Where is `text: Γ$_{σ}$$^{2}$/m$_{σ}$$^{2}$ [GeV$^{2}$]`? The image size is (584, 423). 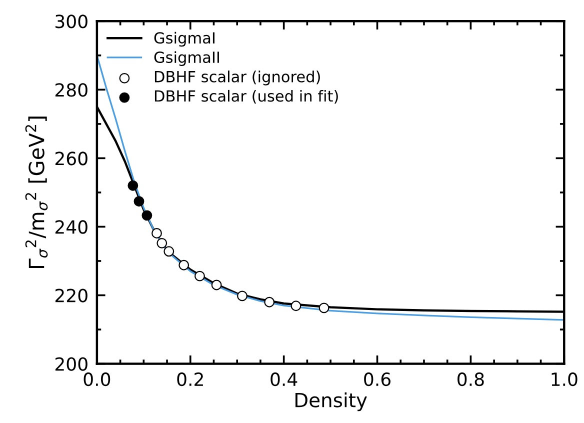 text: Γ$_{σ}$$^{2}$/m$_{σ}$$^{2}$ [GeV$^{2}$] is located at coordinates (36, 192).